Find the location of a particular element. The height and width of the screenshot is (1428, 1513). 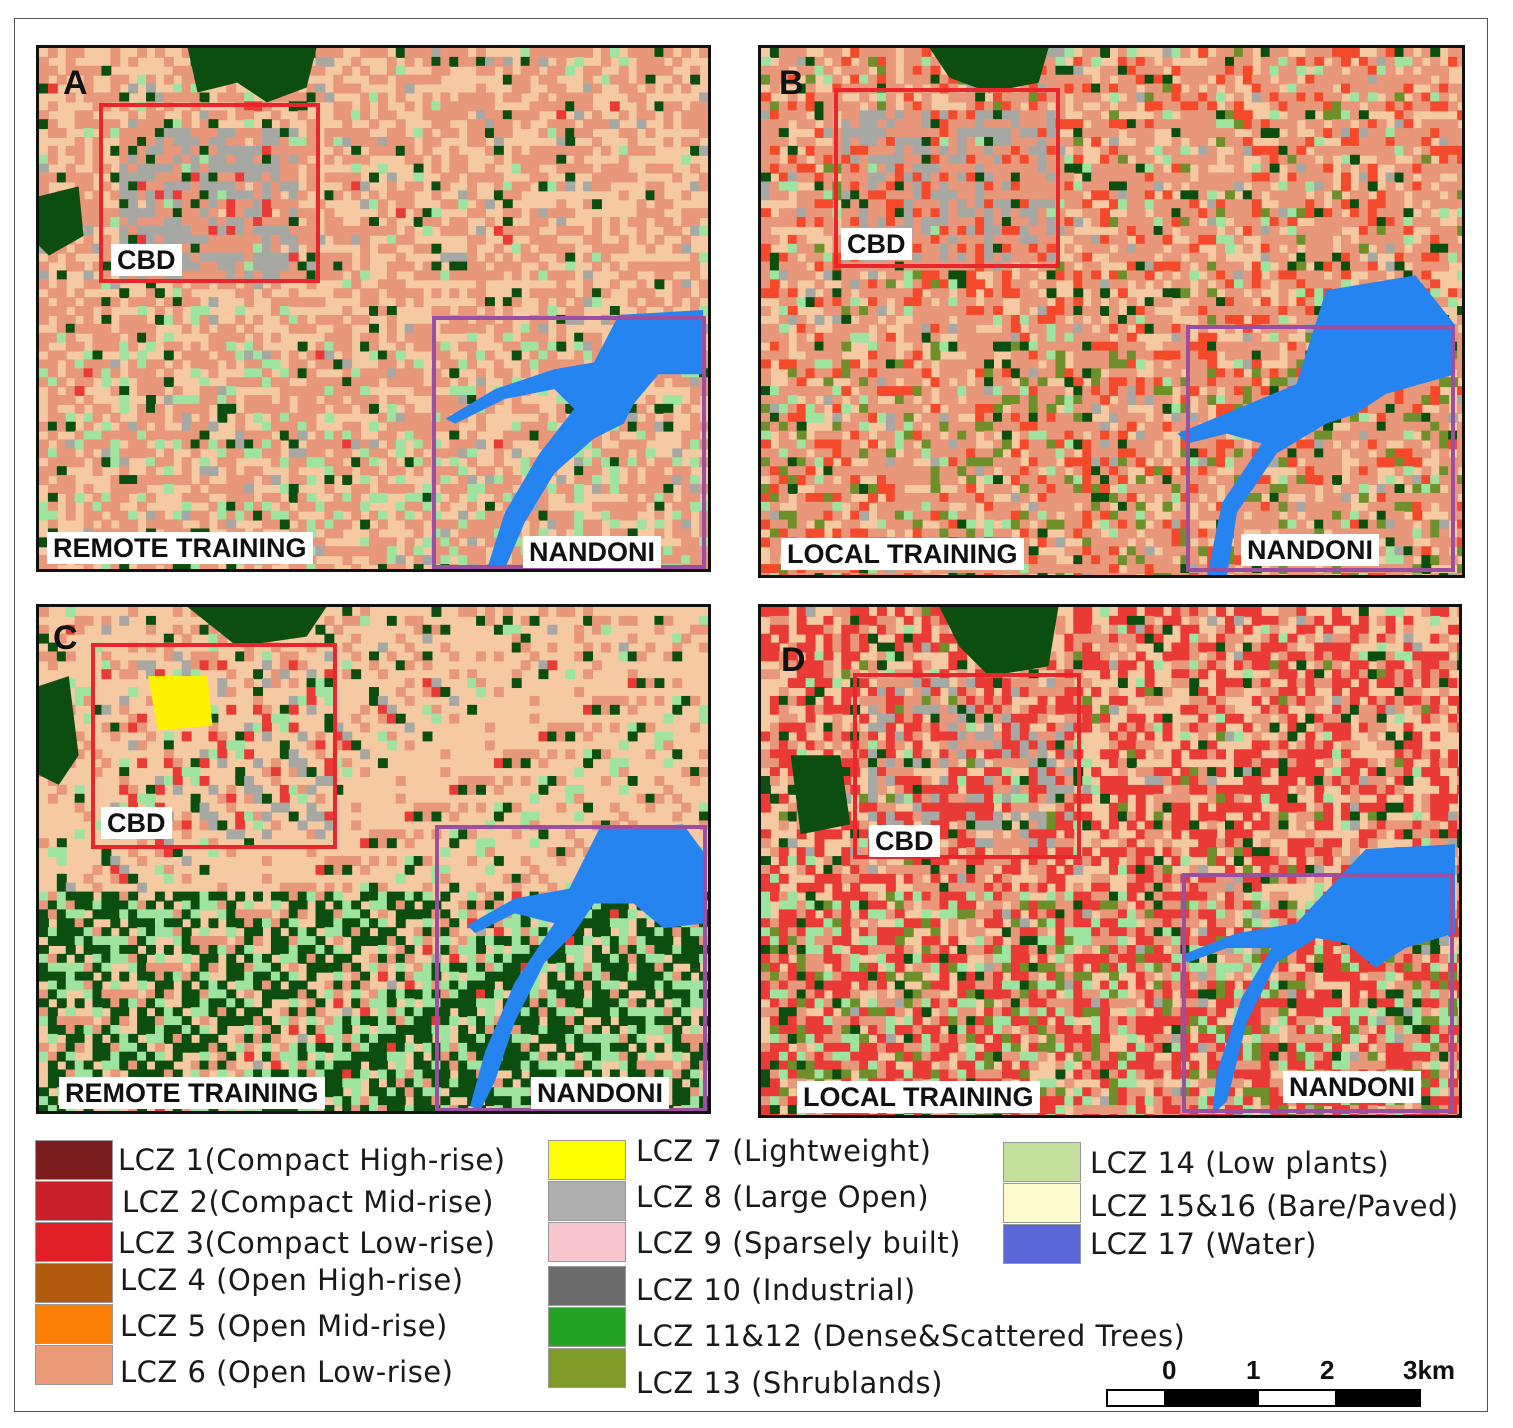

legend-swatch-lcz5 is located at coordinates (74, 1324).